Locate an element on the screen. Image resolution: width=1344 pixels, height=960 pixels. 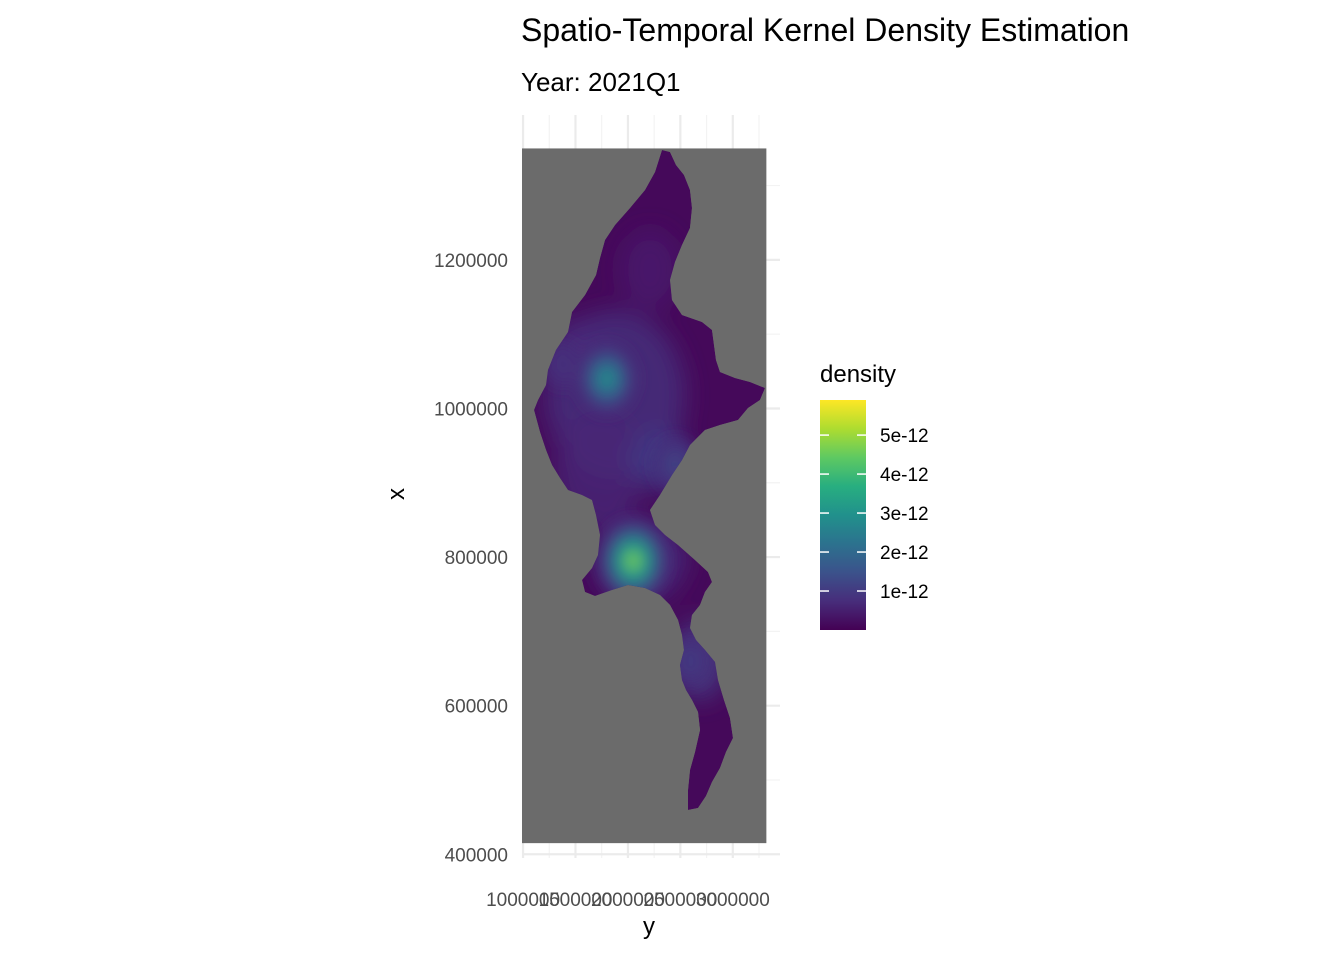
legend-label: 1e-12 is located at coordinates (904, 592).